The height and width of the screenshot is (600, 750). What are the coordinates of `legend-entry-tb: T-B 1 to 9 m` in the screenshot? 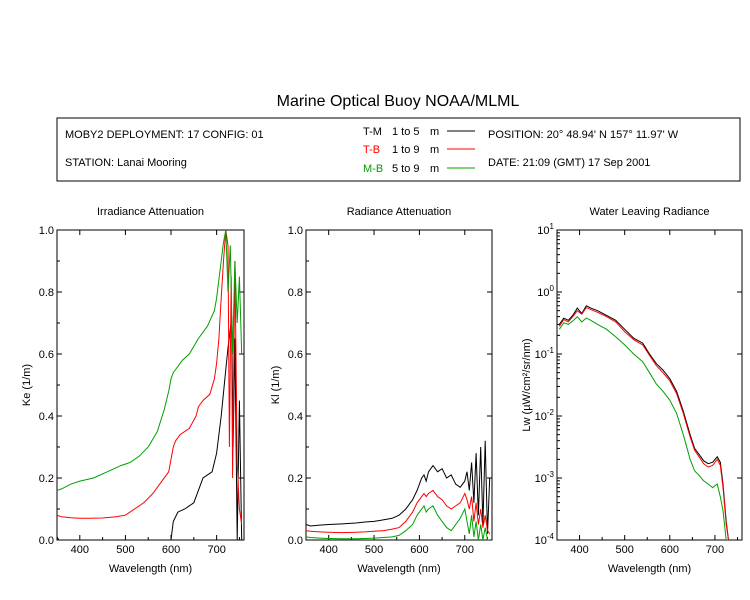 It's located at (419, 150).